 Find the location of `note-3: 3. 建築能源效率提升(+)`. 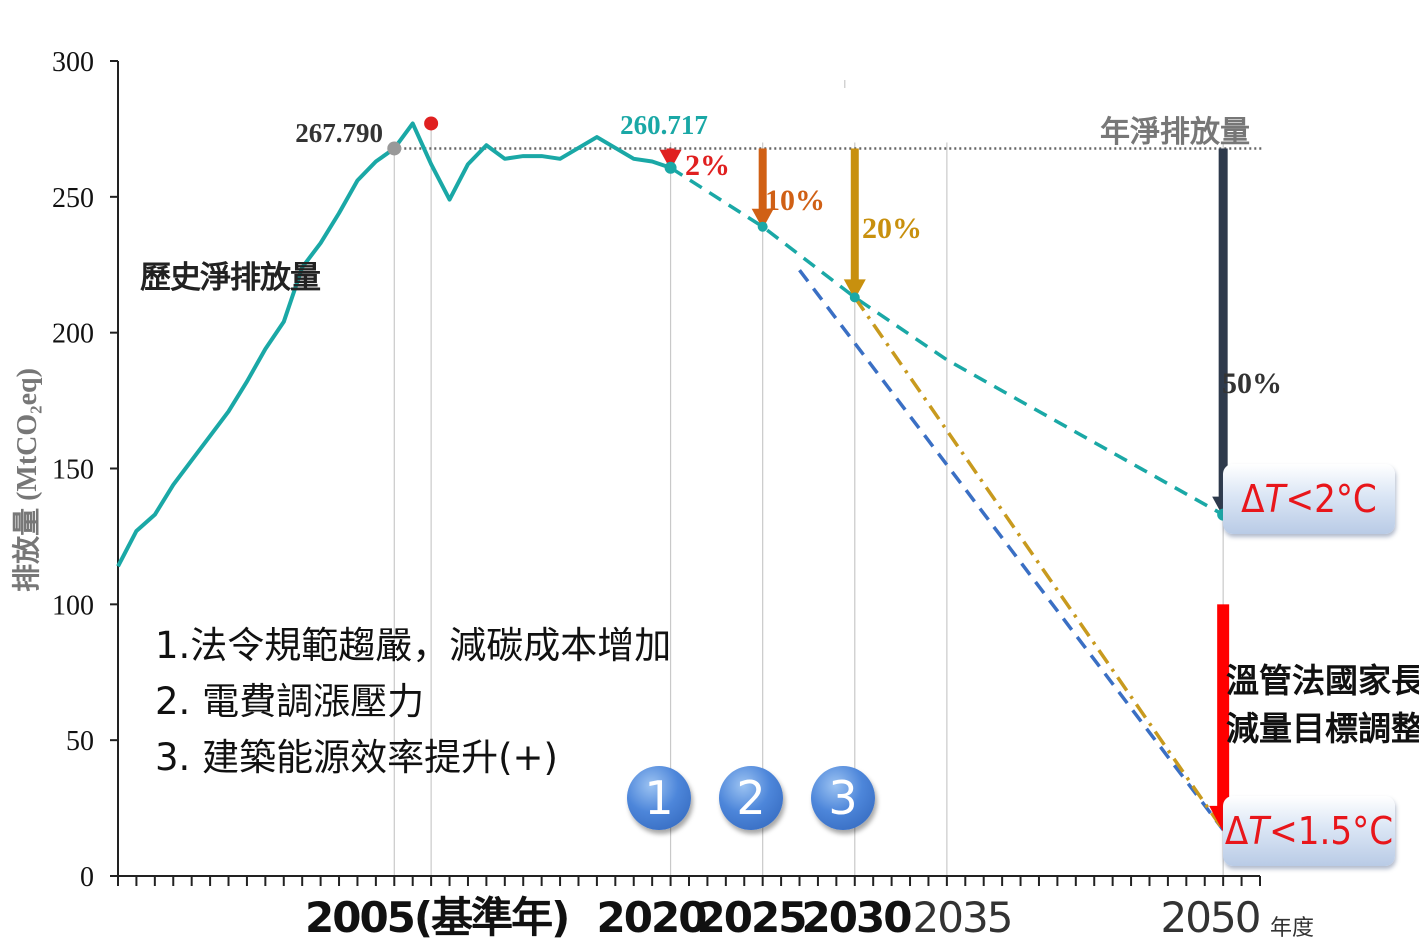

note-3: 3. 建築能源效率提升(+) is located at coordinates (356, 757).